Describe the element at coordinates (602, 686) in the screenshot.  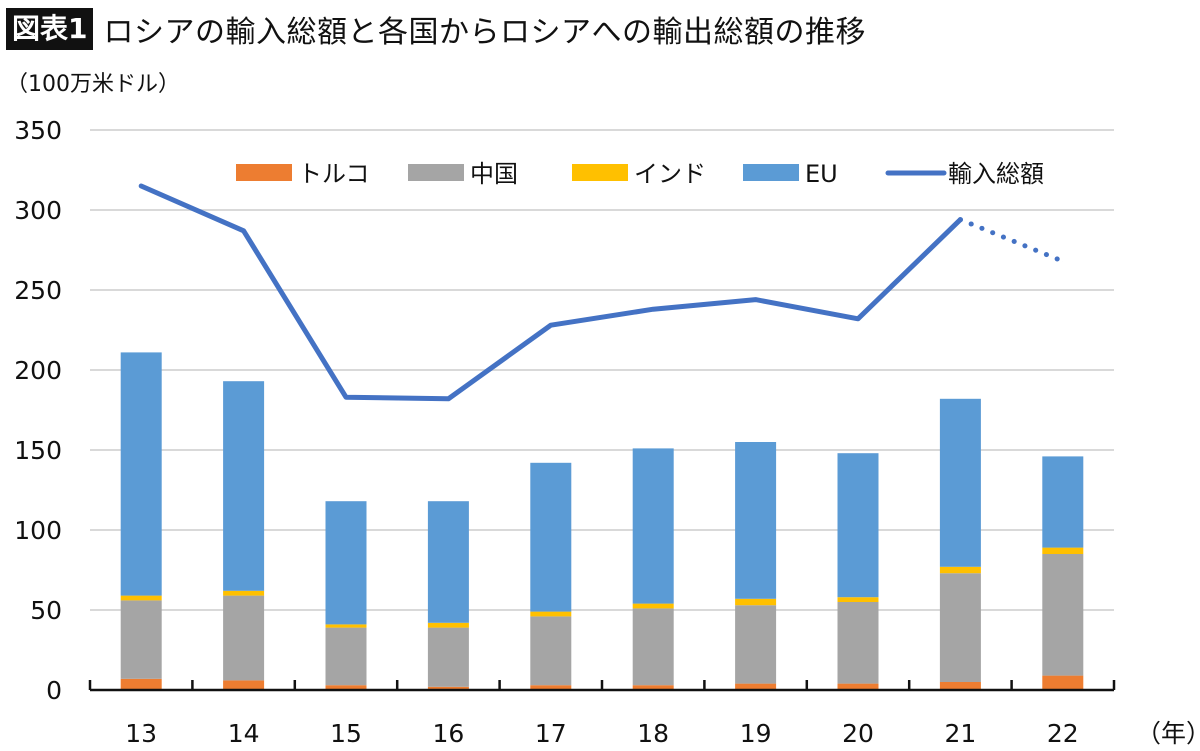
I see `x-axis` at that location.